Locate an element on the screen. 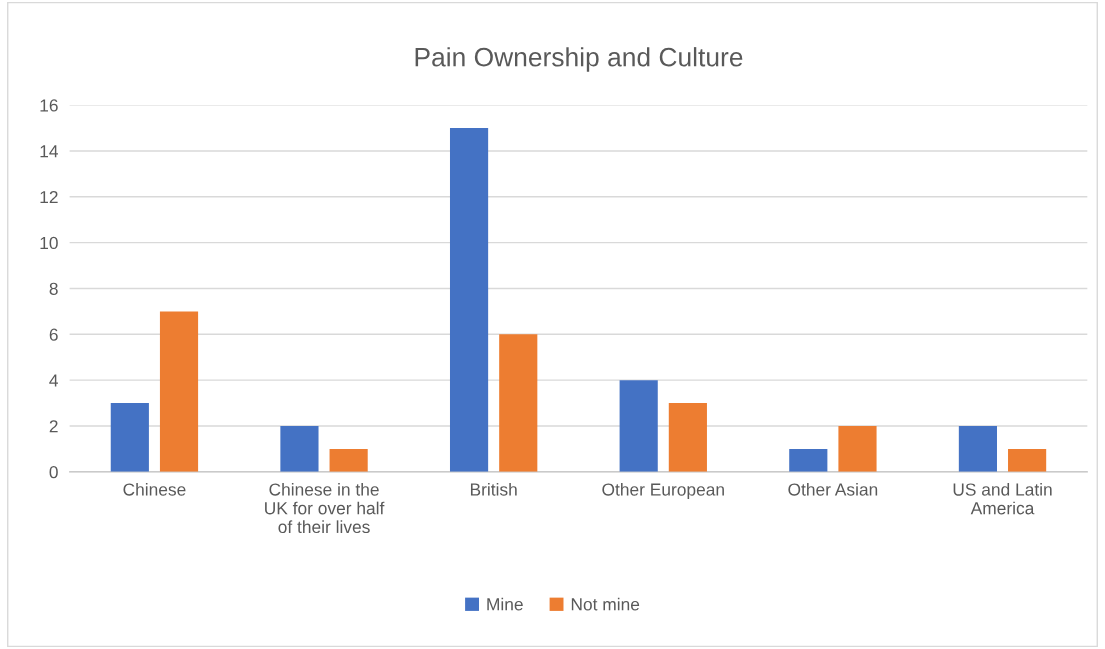 The height and width of the screenshot is (649, 1105). legend-label: Mine is located at coordinates (505, 604).